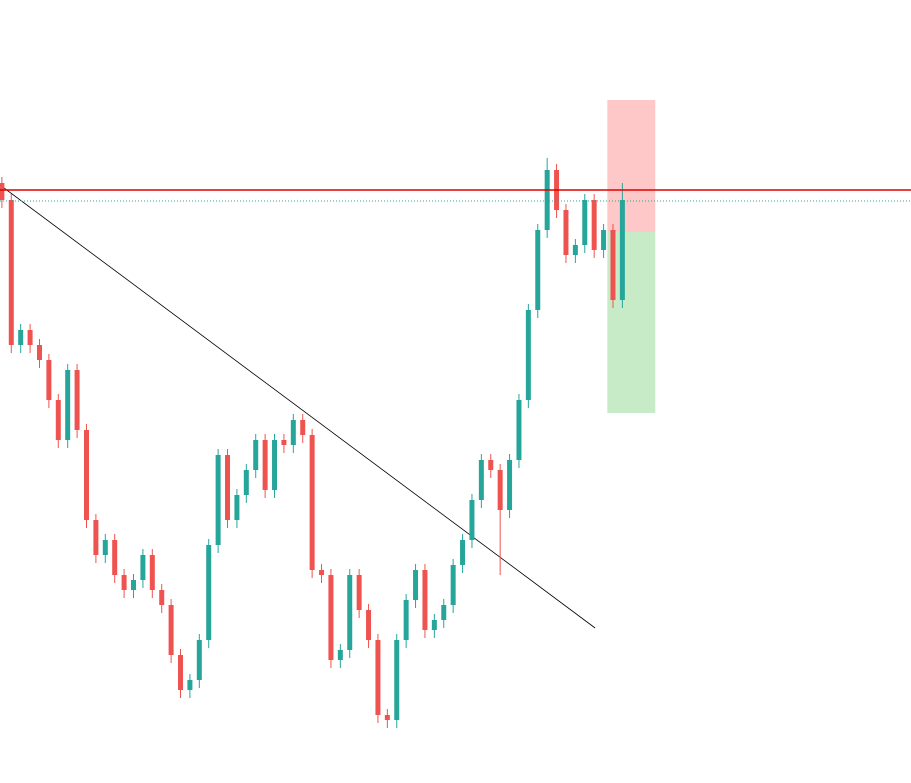 The image size is (911, 783). What do you see at coordinates (631, 166) in the screenshot?
I see `stop-zone` at bounding box center [631, 166].